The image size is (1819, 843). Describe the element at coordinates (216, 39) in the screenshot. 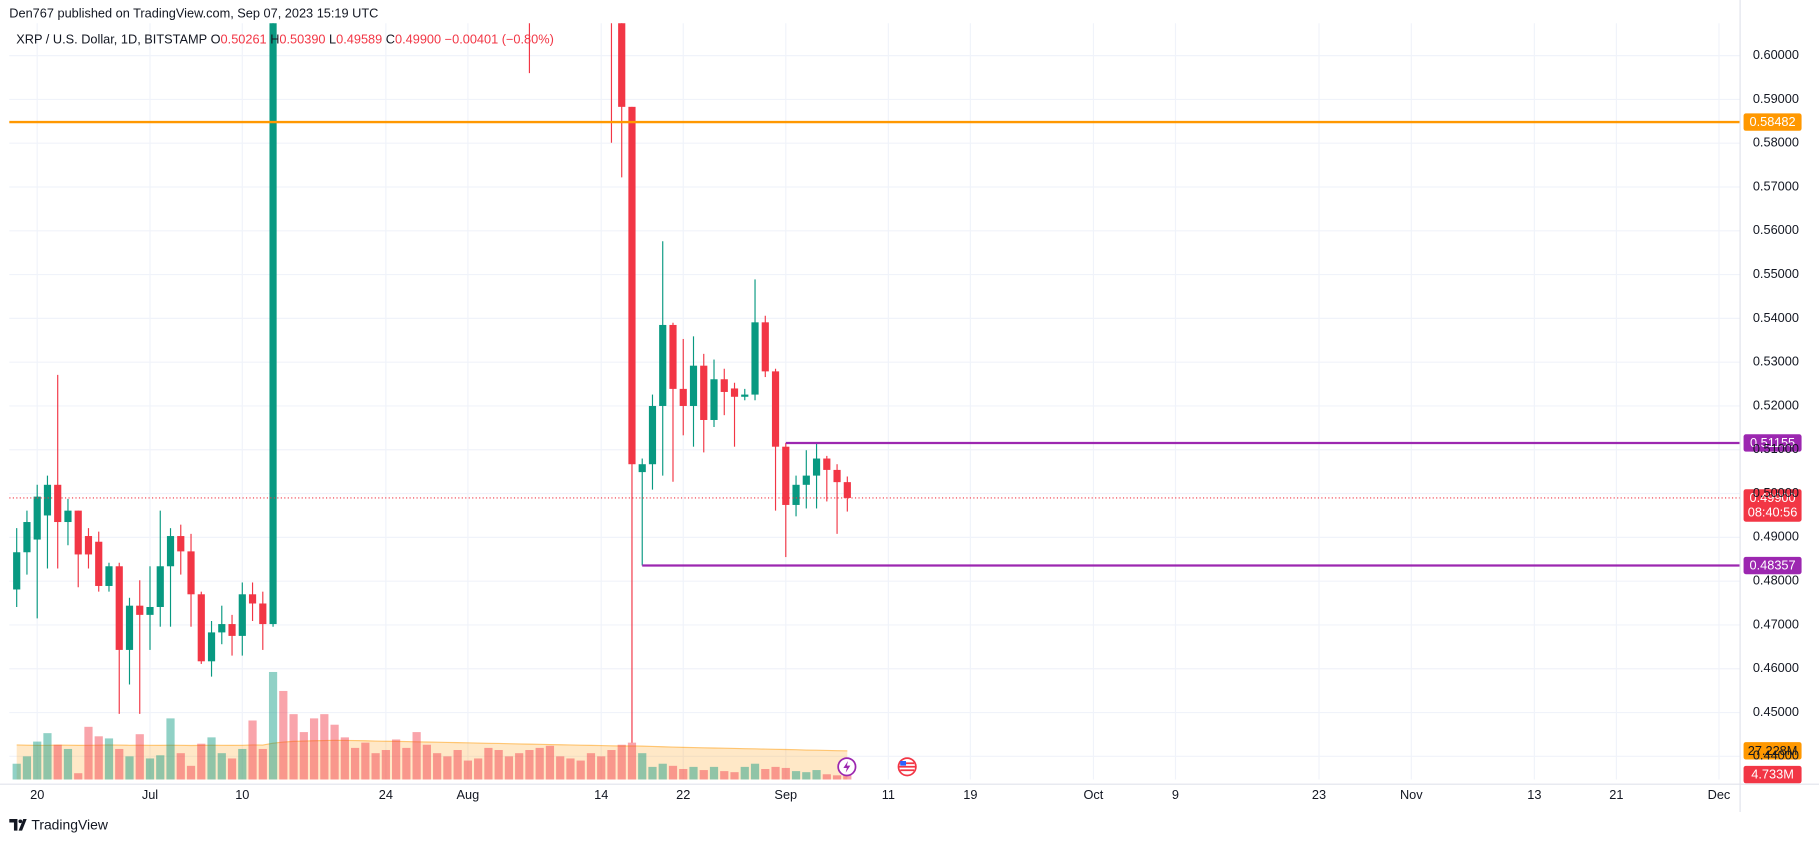

I see `legend-item: O` at that location.